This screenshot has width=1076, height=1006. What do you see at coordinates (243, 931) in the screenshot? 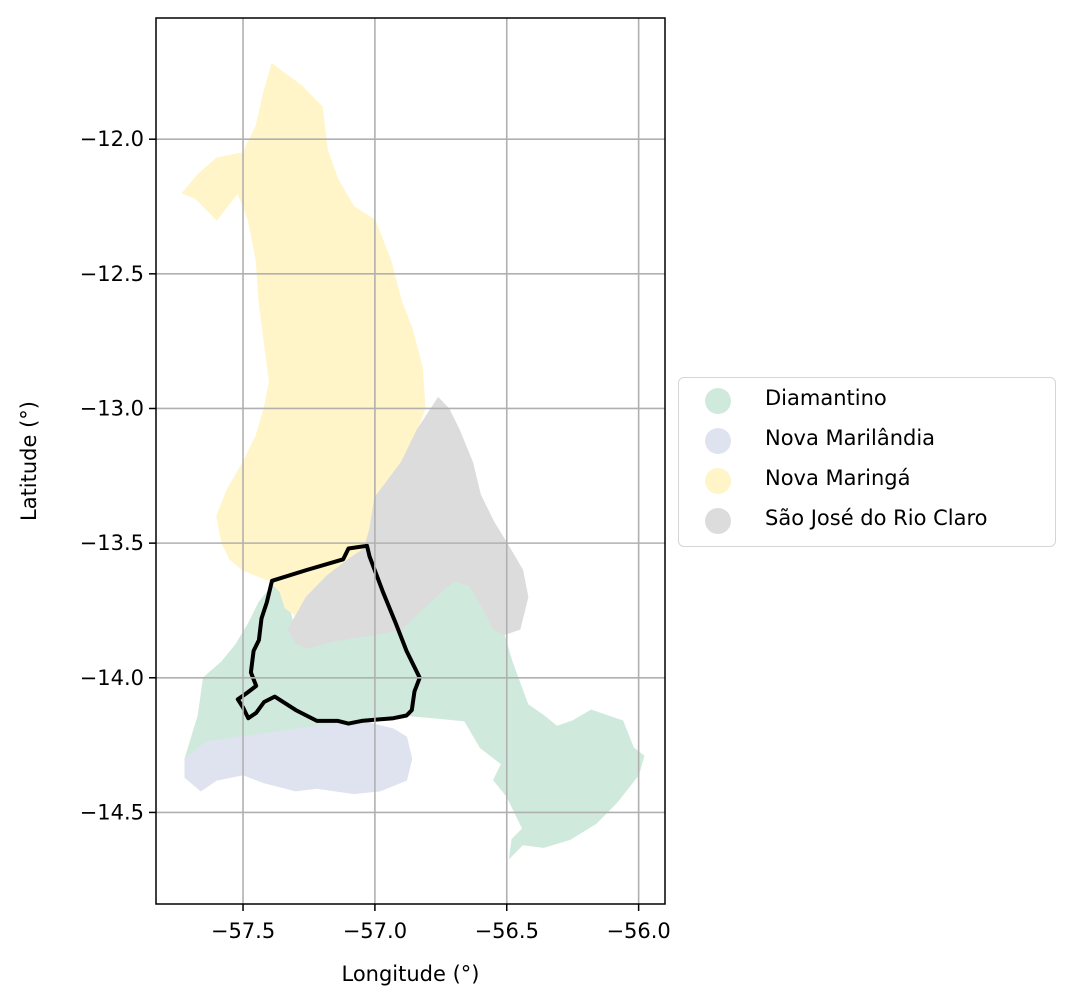
I see `x-tick-label-0: −57.5` at bounding box center [243, 931].